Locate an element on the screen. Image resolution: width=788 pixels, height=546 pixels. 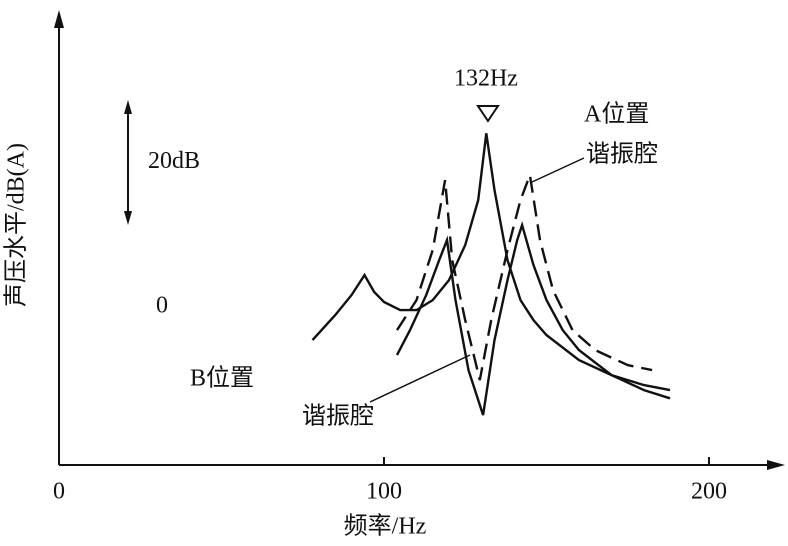
x-axis-arrow is located at coordinates (776, 465).